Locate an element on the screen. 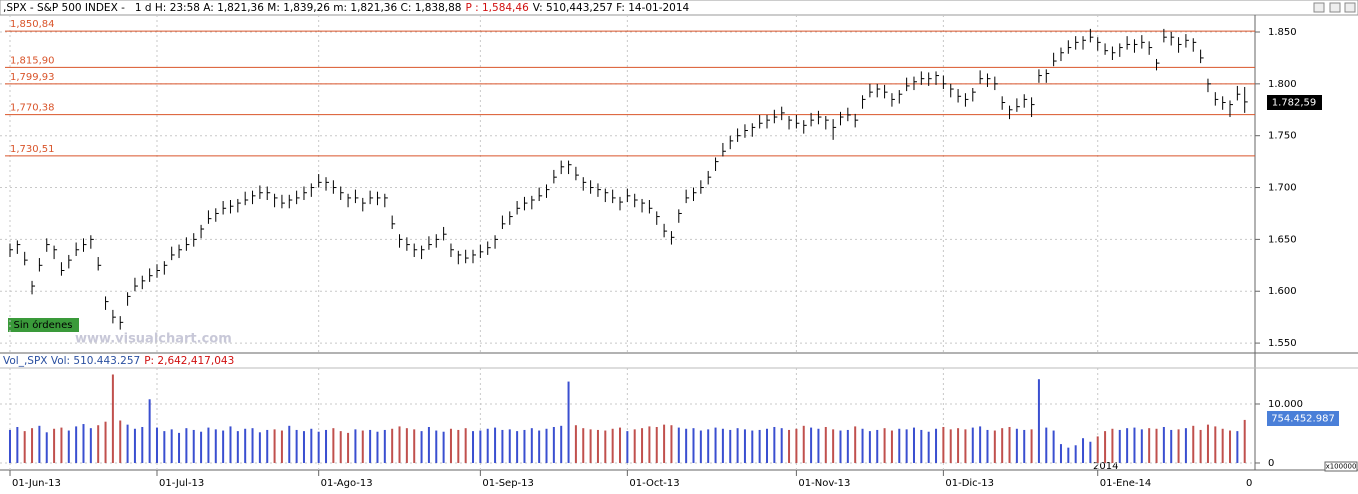 The width and height of the screenshot is (1358, 494). x-tick-label: 01-Jul-13 is located at coordinates (181, 483).